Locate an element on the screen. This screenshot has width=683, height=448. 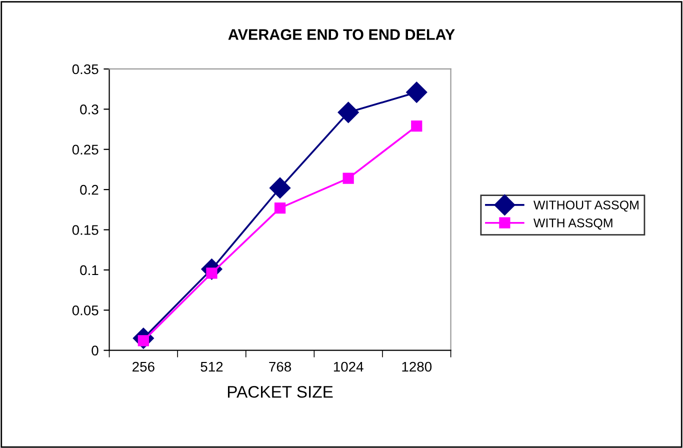
x-tick-label: 512 is located at coordinates (211, 367).